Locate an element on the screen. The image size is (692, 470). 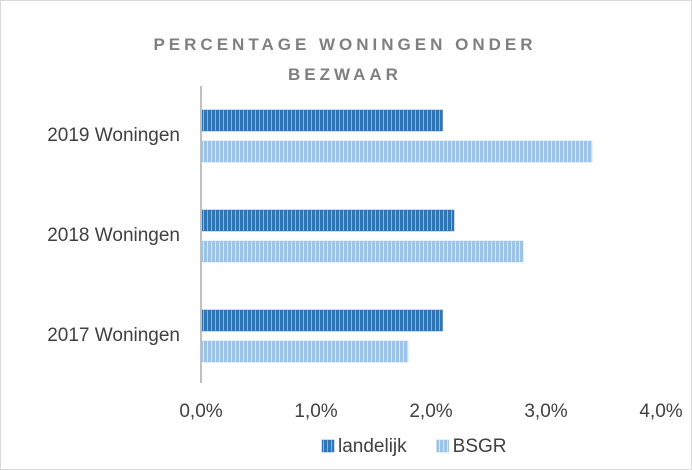
legend-label: BSGR is located at coordinates (480, 446).